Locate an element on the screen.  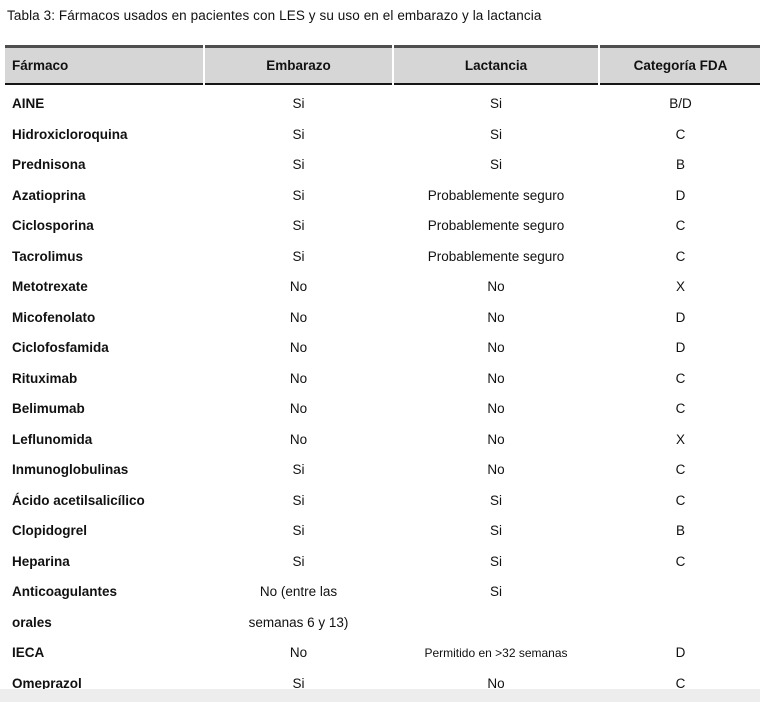
table-row: Ciclosporina Si Probablemente seguro C is located at coordinates (382, 226).